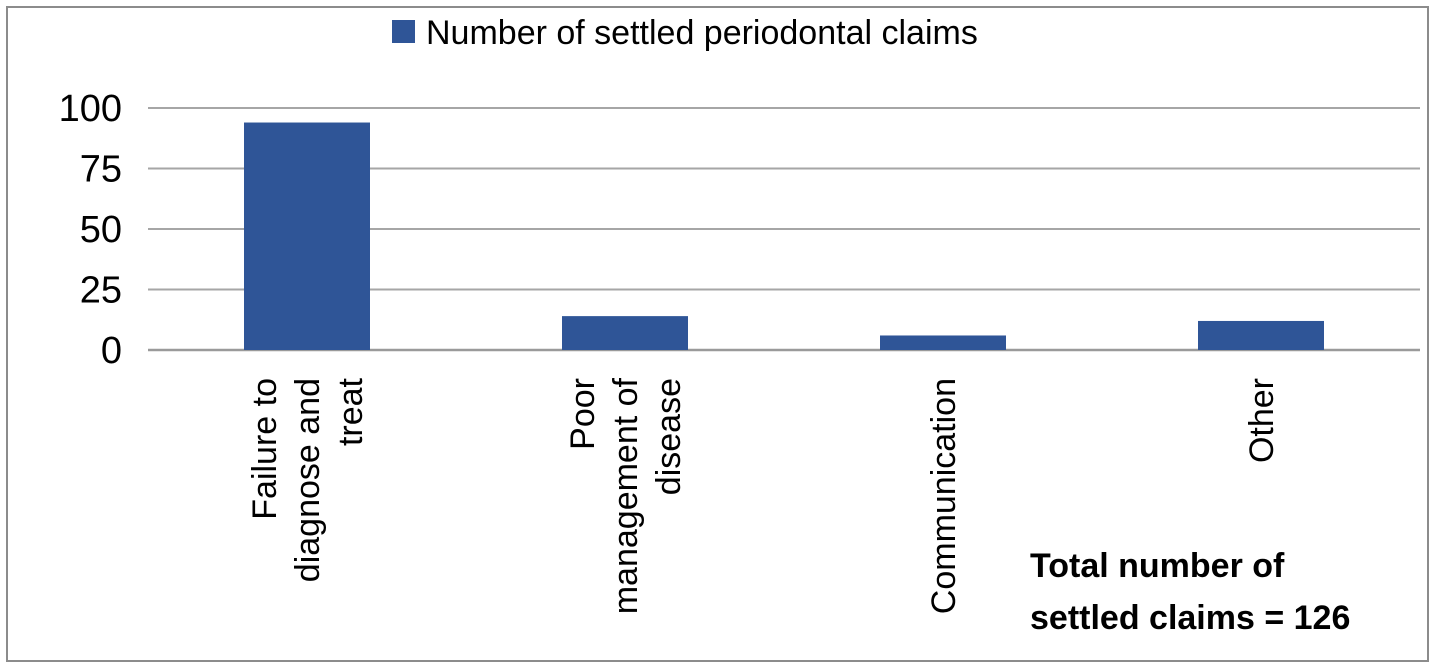 Image resolution: width=1437 pixels, height=670 pixels. I want to click on total-claims-annotation: Total number of settled claims = 126, so click(1225, 592).